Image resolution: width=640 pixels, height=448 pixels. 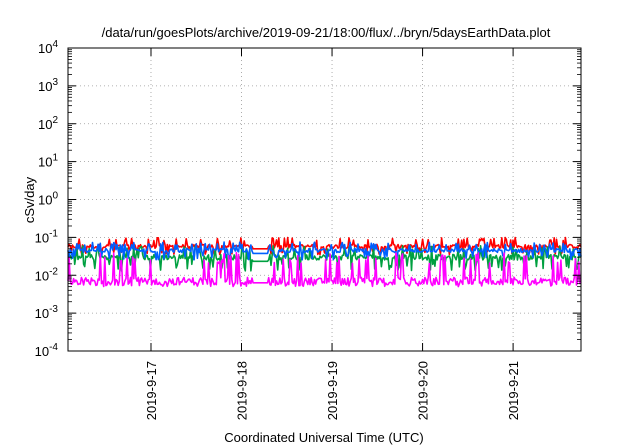 I want to click on y-tick-label: 10⁻⁴, so click(x=47, y=350).